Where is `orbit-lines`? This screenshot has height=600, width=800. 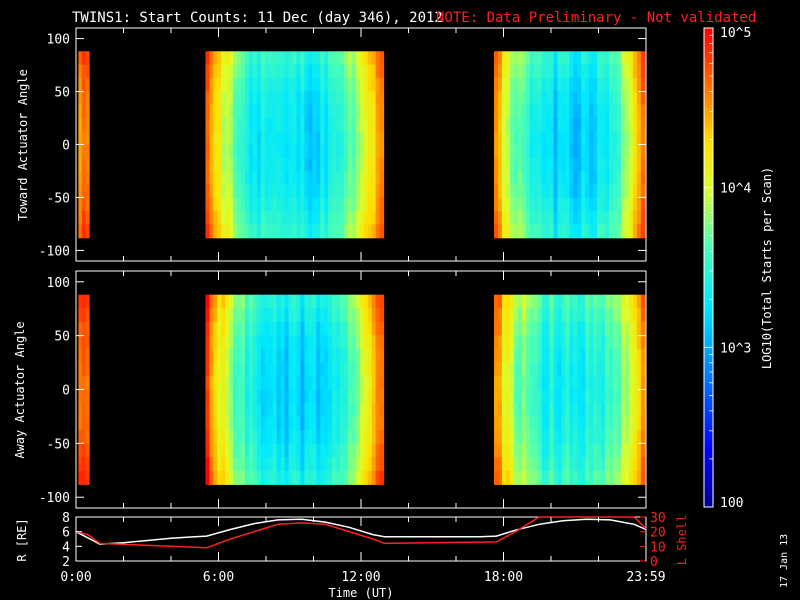 orbit-lines is located at coordinates (361, 532).